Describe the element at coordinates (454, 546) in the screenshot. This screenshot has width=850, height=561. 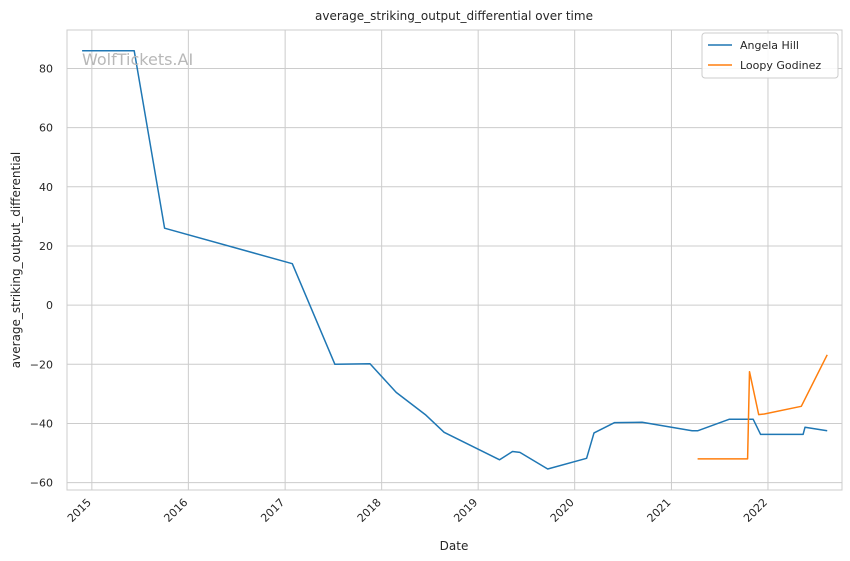
I see `x-axis-label: Date` at that location.